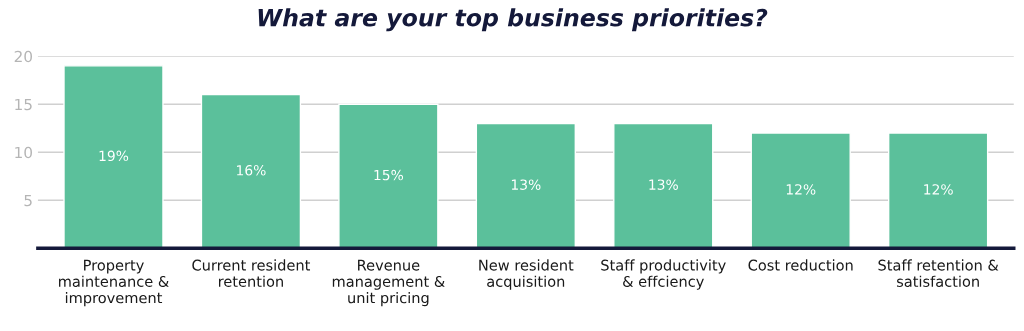  I want to click on data-label: 19%, so click(114, 156).